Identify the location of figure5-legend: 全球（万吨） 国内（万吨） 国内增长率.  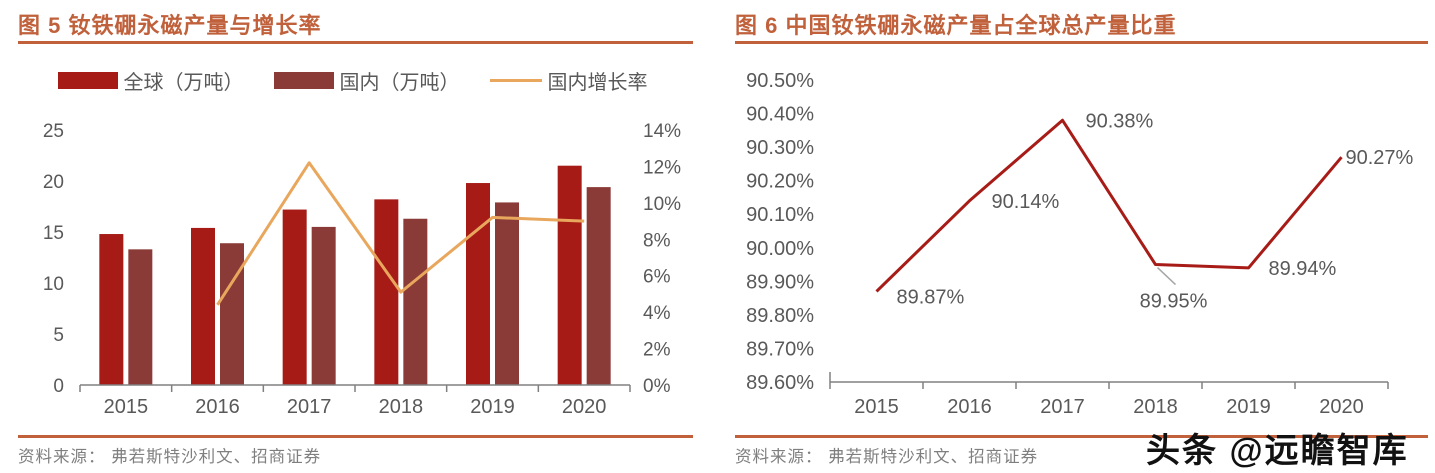
(352, 80).